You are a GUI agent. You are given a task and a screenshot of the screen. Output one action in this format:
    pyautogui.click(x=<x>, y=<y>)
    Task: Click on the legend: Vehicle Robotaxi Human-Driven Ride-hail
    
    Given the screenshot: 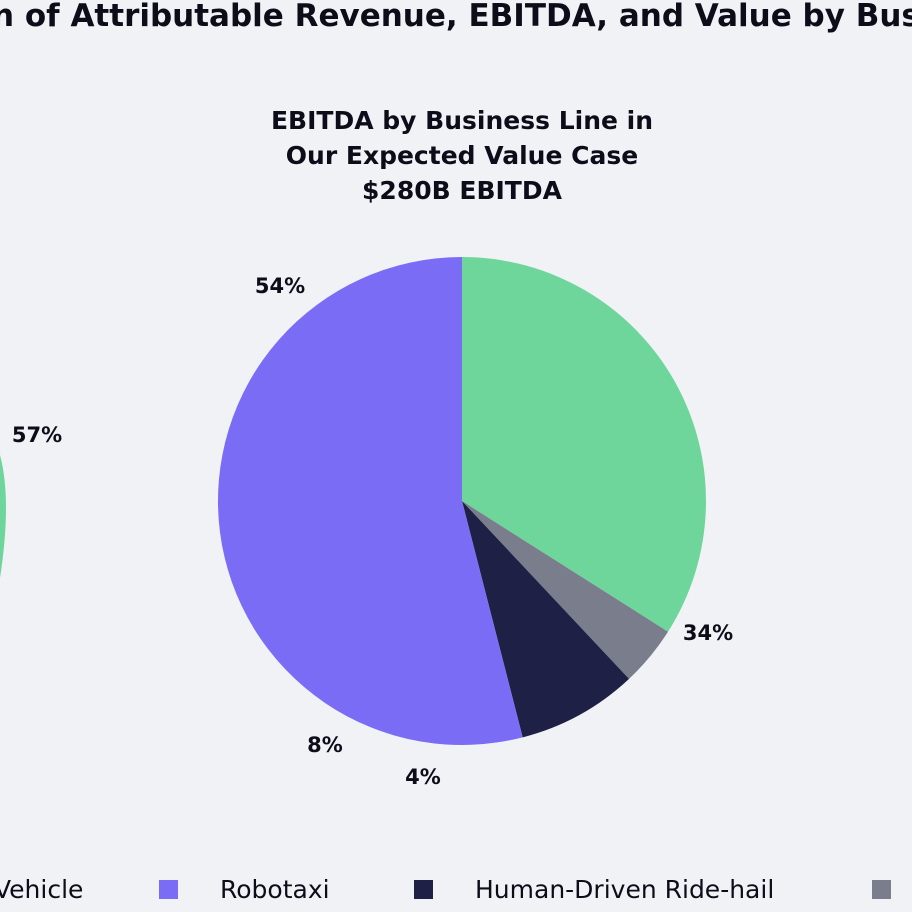 What is the action you would take?
    pyautogui.click(x=456, y=889)
    